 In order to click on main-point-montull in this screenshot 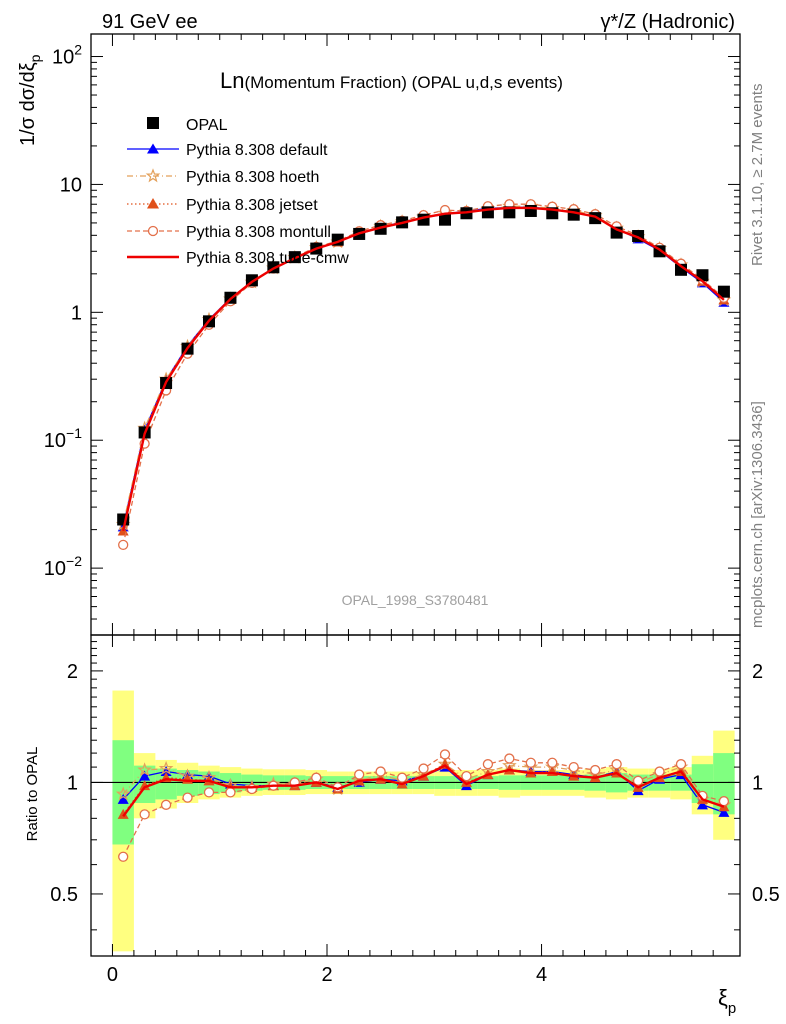, I will do `click(123, 545)`.